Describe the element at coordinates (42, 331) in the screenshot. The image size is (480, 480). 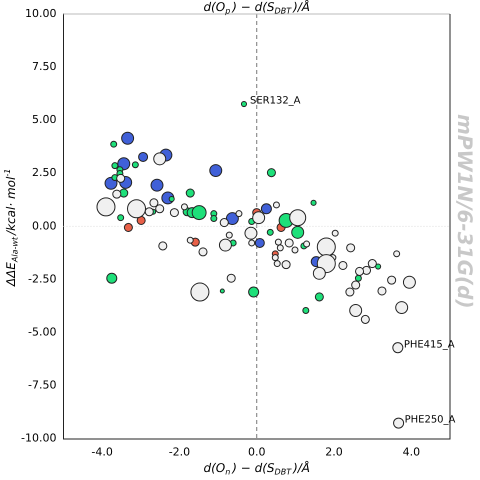
I see `y-tick-label: -5.00` at that location.